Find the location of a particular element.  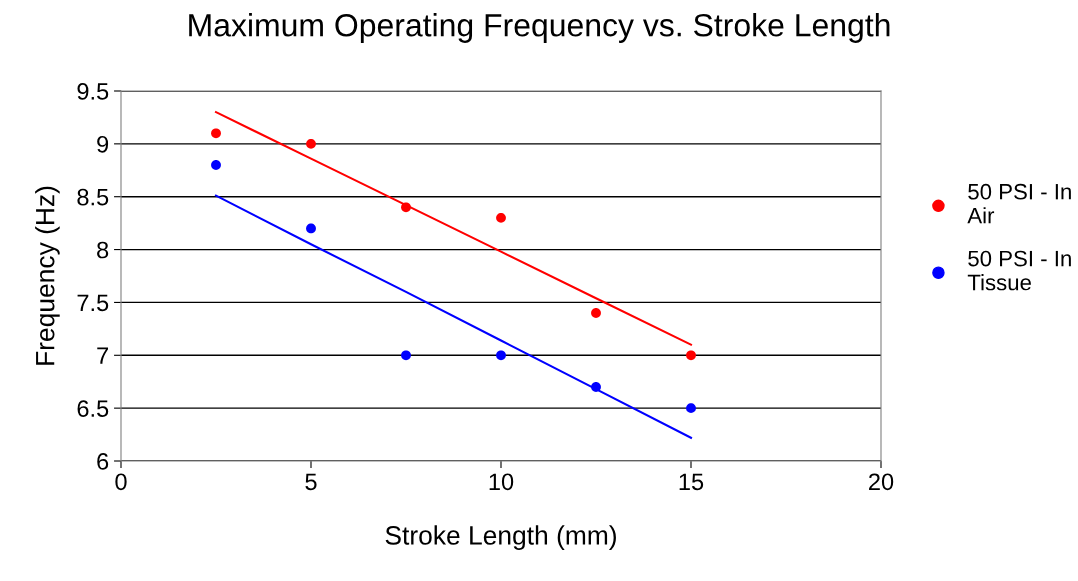

legend-label: 50 PSI - In Tissue is located at coordinates (1019, 270).